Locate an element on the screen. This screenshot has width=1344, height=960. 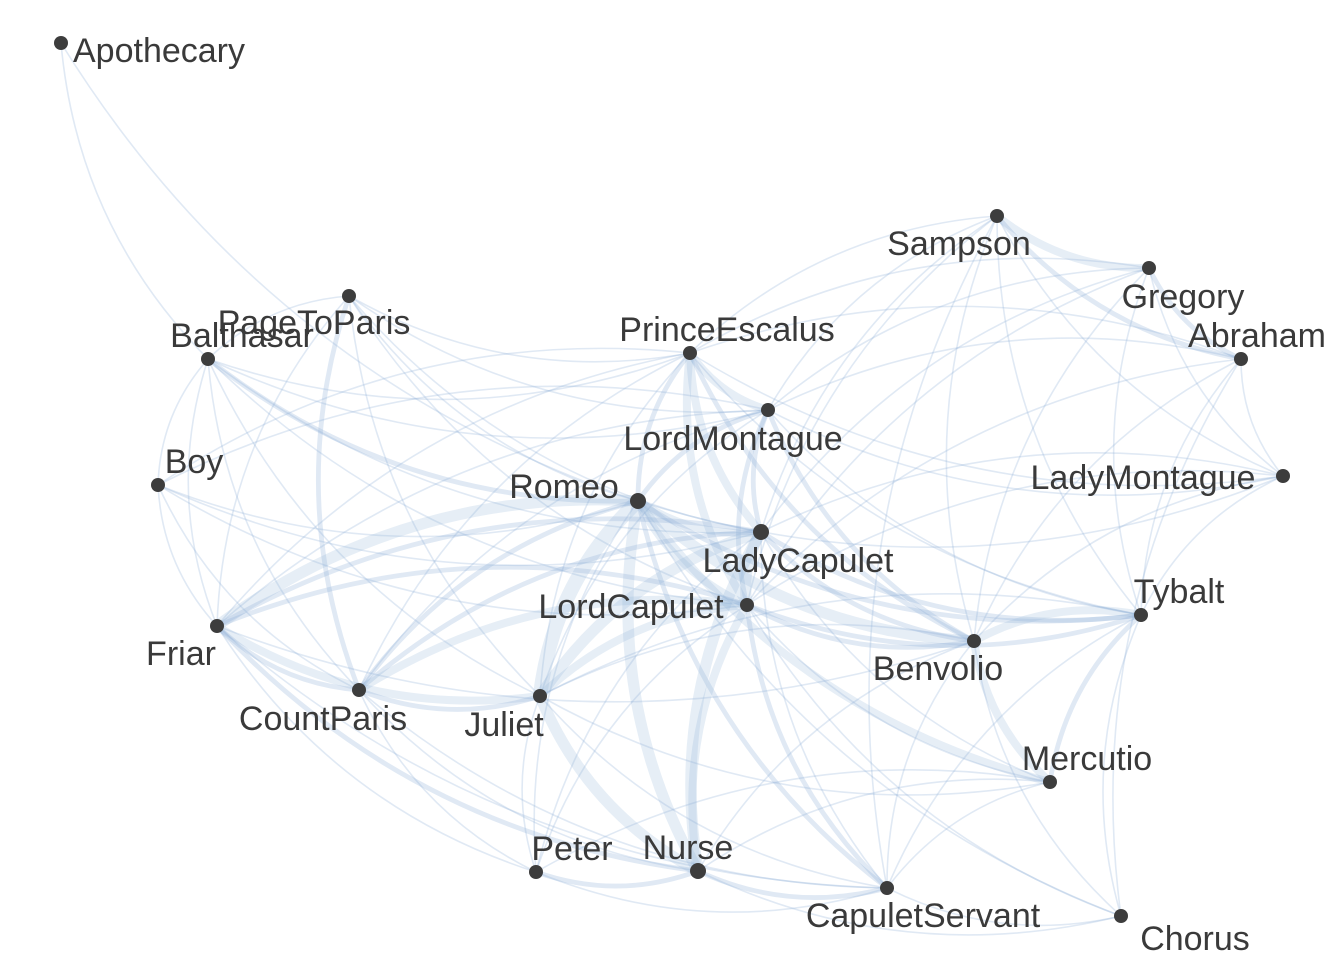
edge-LordMontague-Juliet is located at coordinates (654, 553).